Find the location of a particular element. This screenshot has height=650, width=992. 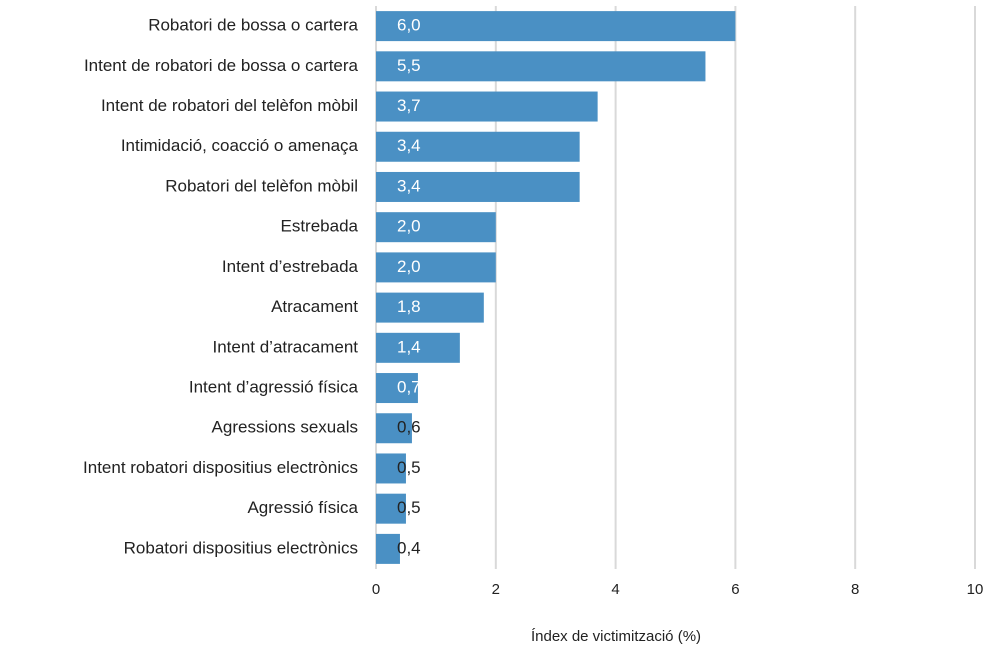

y-tick-label: Intent d’atracament is located at coordinates (285, 346).